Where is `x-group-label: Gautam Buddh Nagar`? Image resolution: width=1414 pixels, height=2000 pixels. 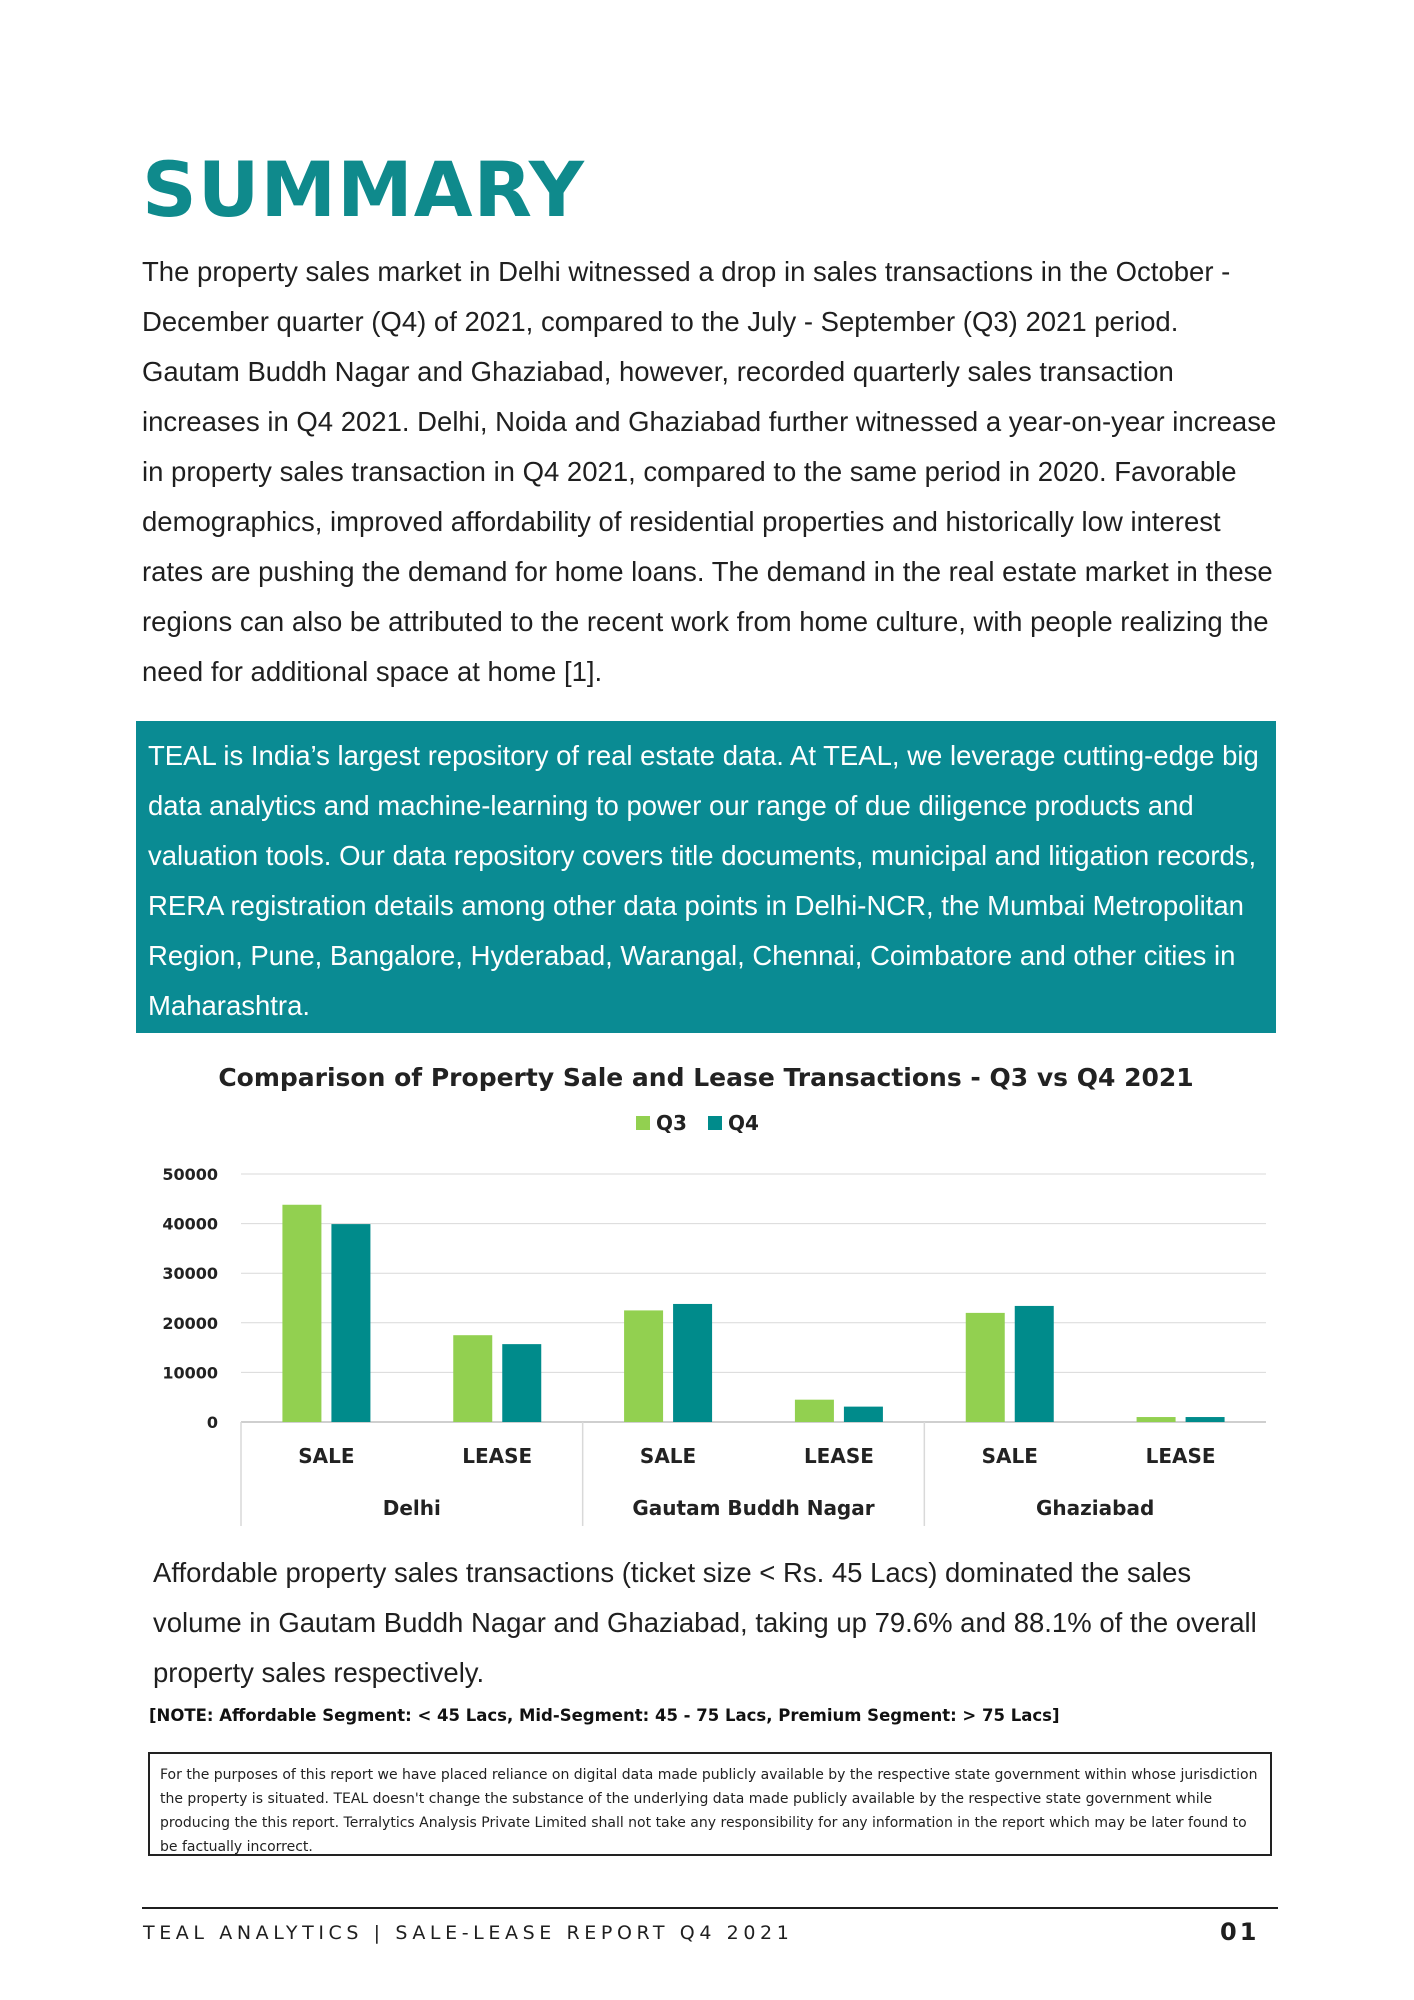
x-group-label: Gautam Buddh Nagar is located at coordinates (753, 1508).